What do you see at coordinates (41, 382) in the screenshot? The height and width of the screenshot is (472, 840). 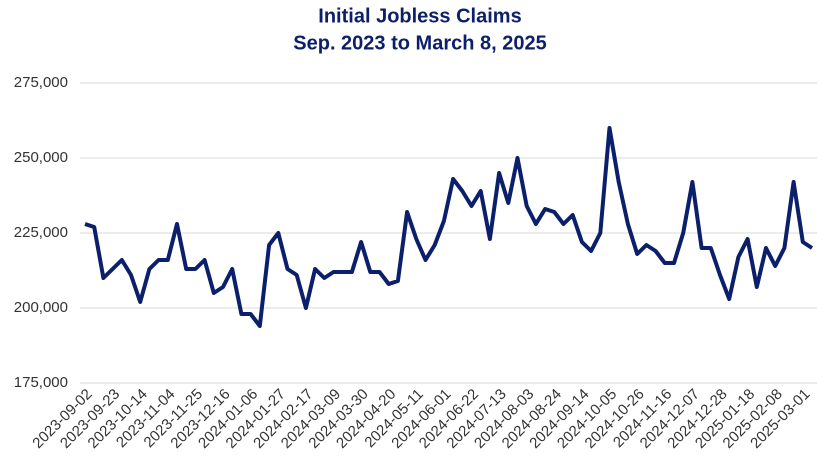 I see `y-tick-label: 175,000` at bounding box center [41, 382].